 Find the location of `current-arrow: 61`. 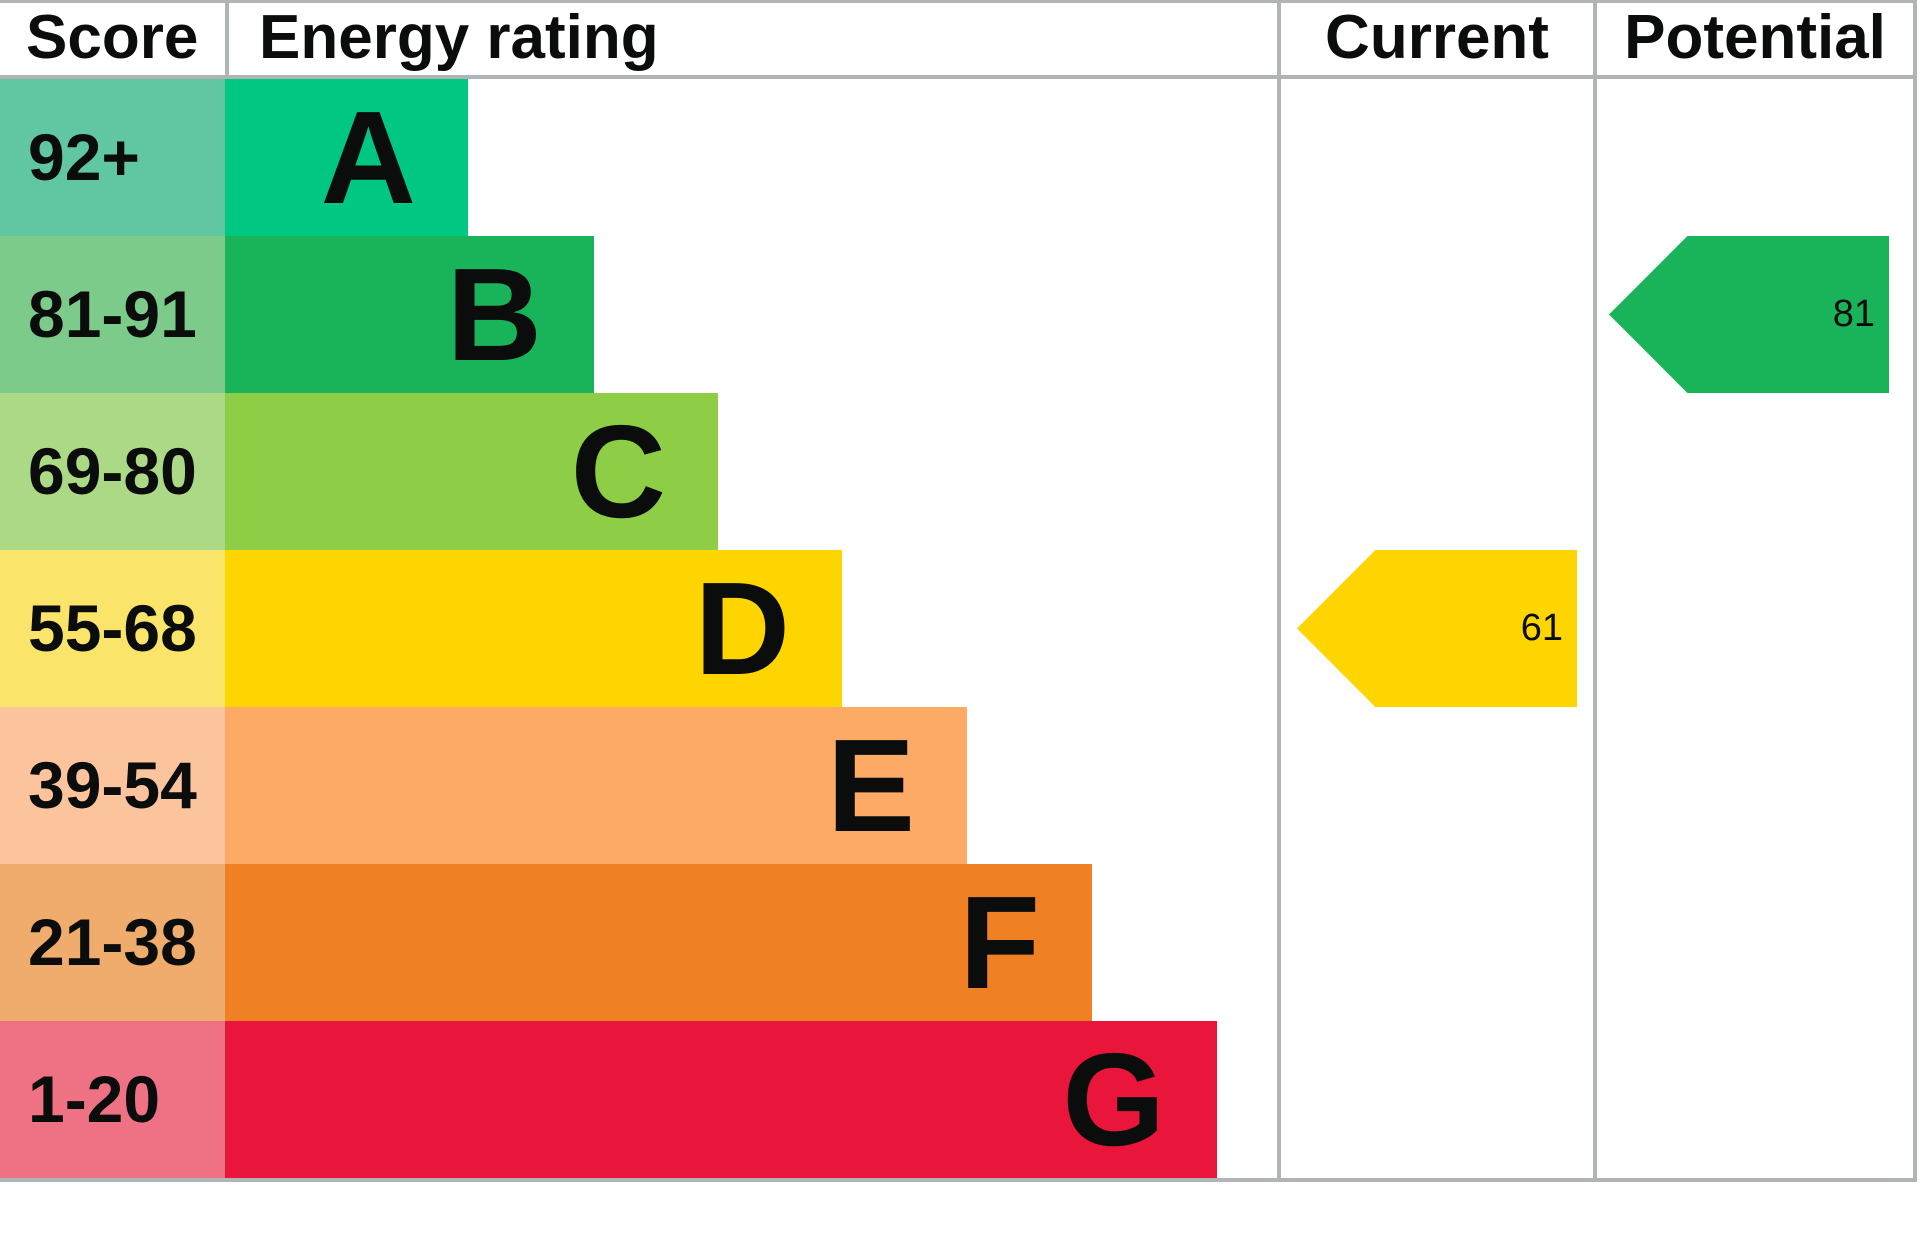

current-arrow: 61 is located at coordinates (1437, 628).